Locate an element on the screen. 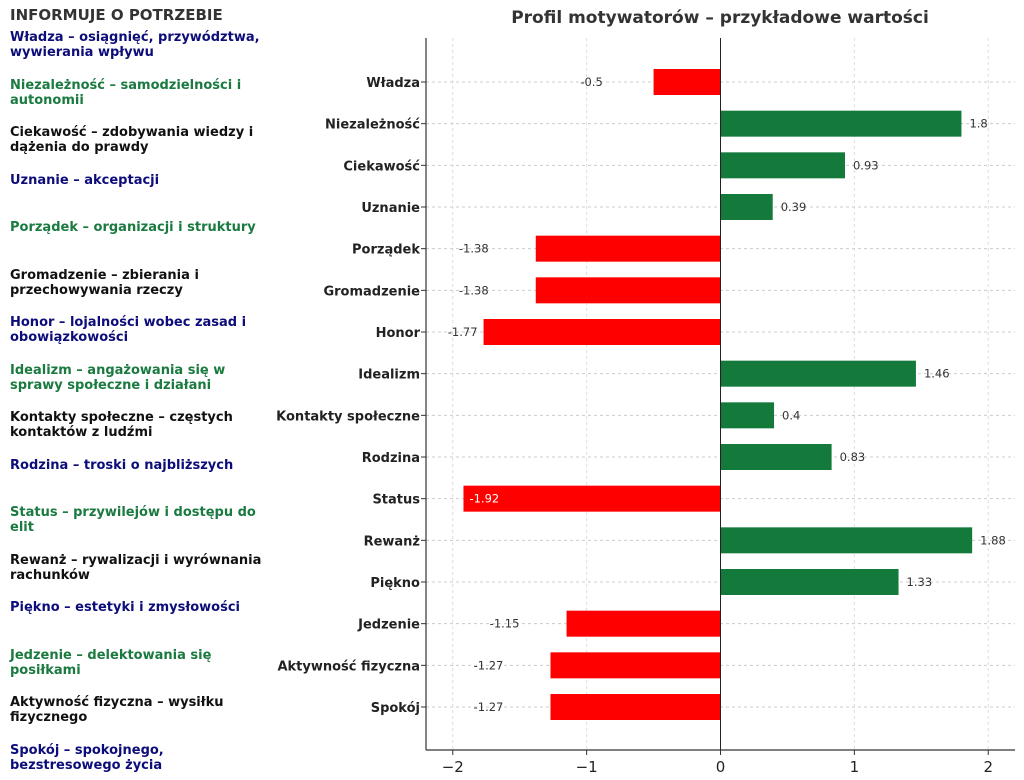 This screenshot has width=1024, height=780. category-label: Rewanż is located at coordinates (392, 541).